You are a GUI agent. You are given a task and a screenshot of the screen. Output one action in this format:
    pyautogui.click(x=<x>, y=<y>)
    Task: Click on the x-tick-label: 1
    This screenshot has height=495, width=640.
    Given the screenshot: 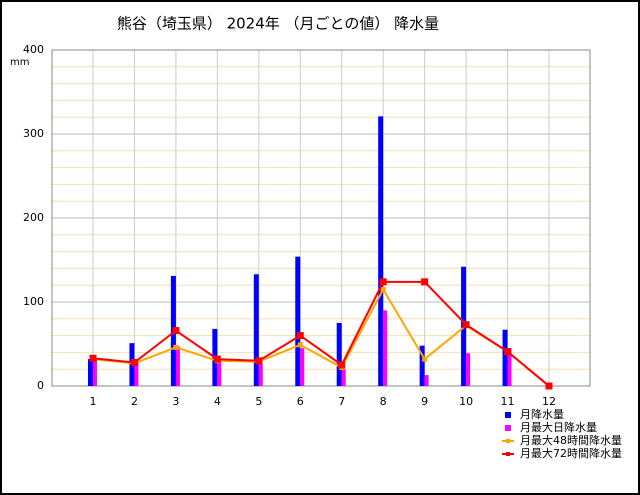 What is the action you would take?
    pyautogui.click(x=93, y=401)
    